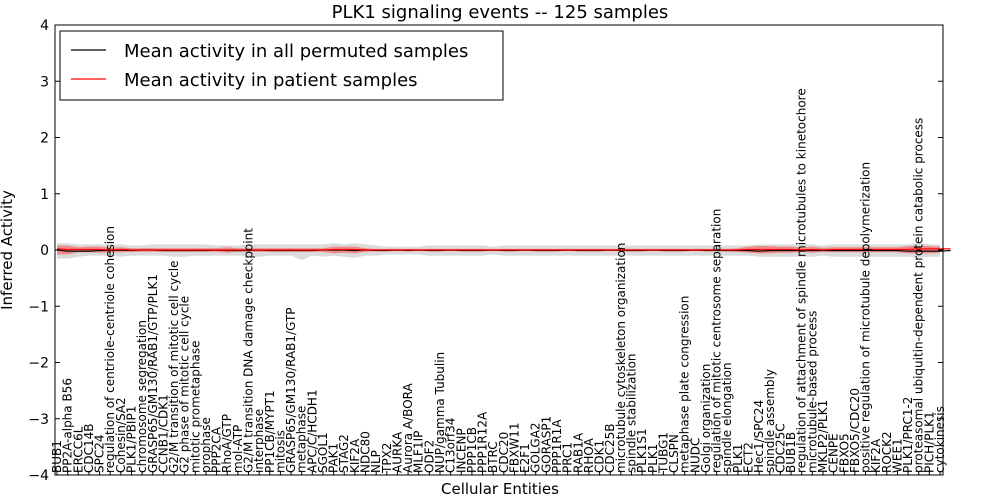 This screenshot has width=1000, height=500. I want to click on legend-box, so click(281, 65).